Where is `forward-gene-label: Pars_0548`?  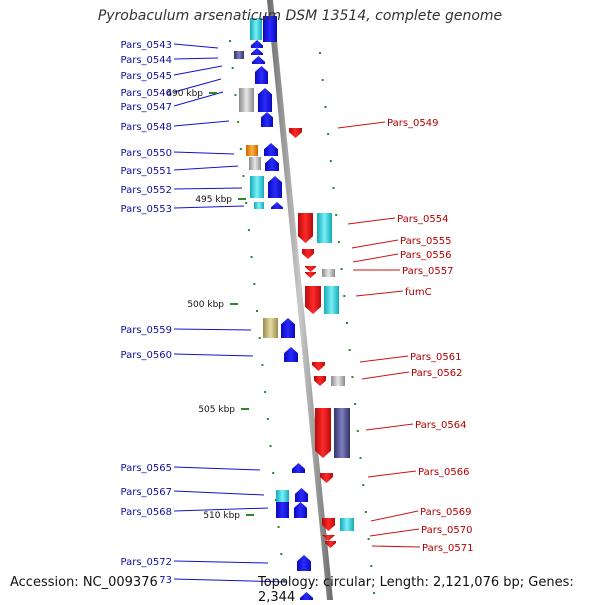
forward-gene-label: Pars_0548 is located at coordinates (146, 127).